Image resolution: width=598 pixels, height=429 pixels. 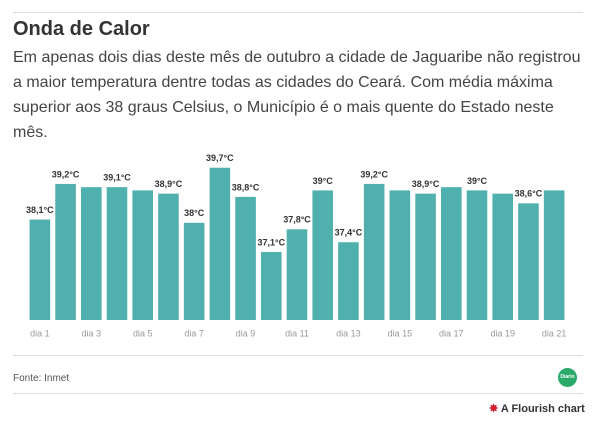 What do you see at coordinates (246, 333) in the screenshot?
I see `x-tick-label: dia 9` at bounding box center [246, 333].